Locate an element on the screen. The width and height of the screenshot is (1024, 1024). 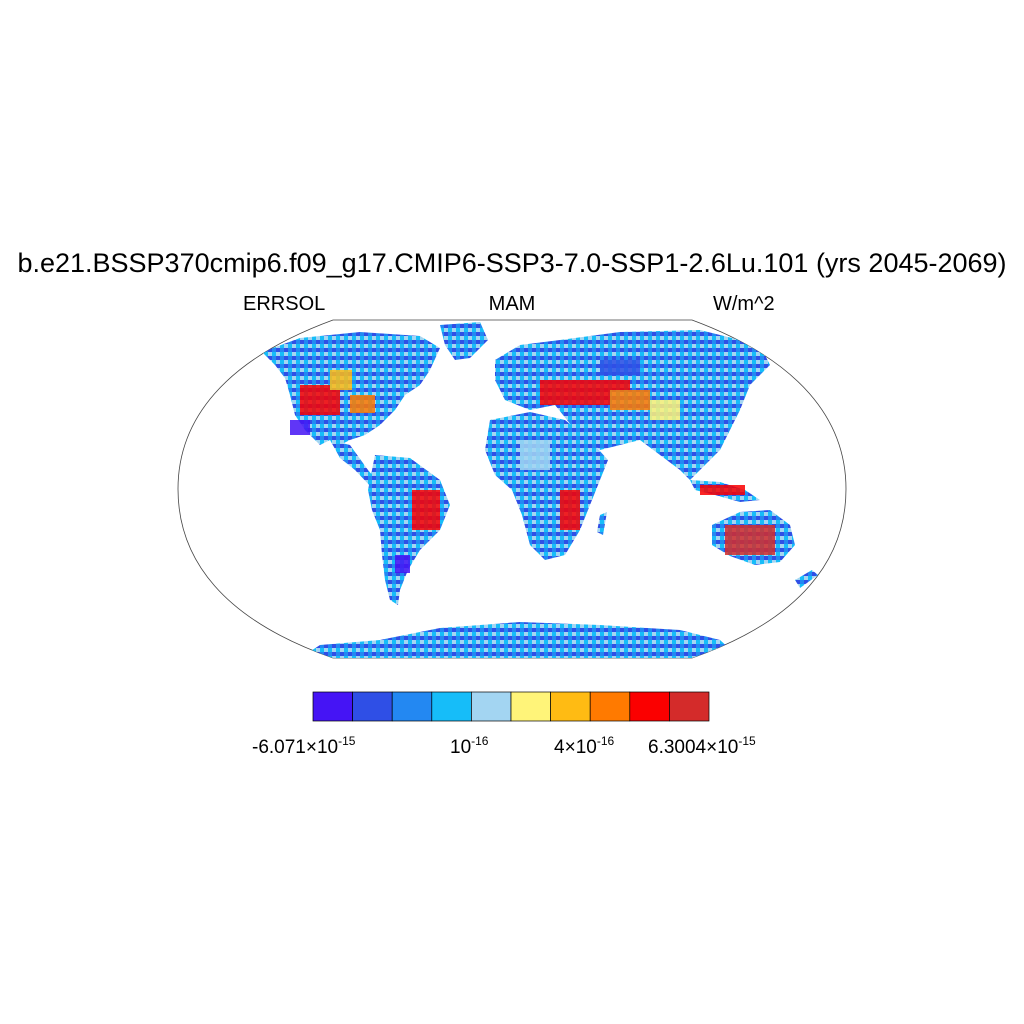
continent-central-america is located at coordinates (354, 464).